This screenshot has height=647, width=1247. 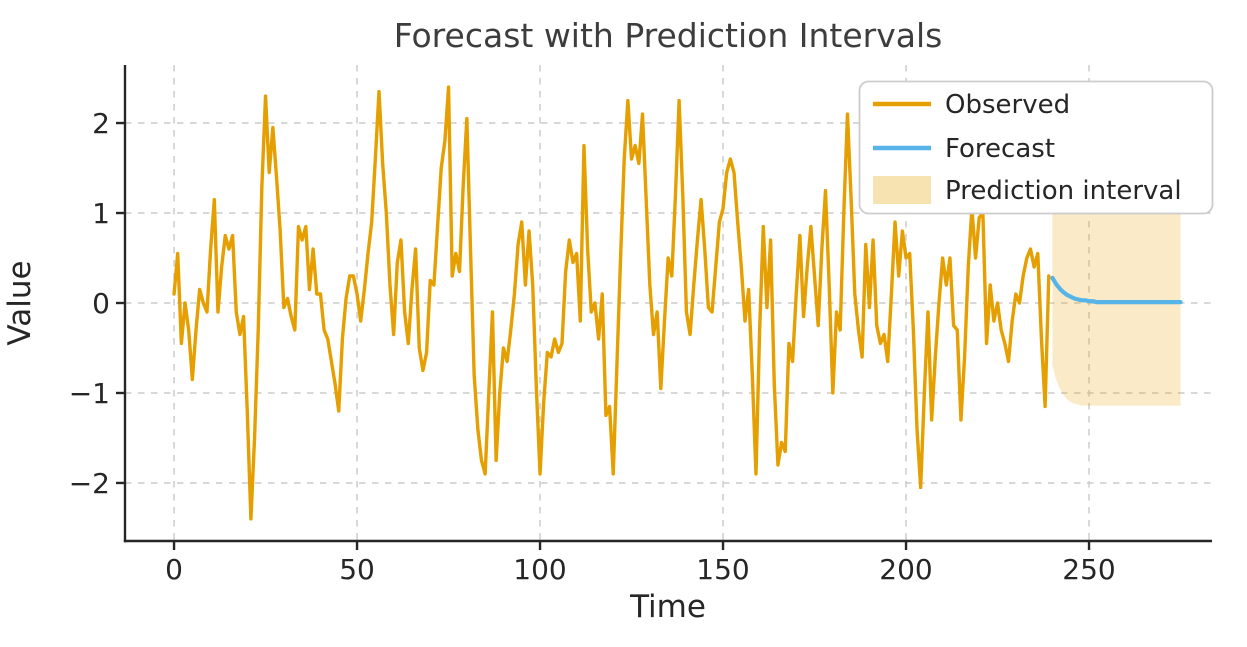 What do you see at coordinates (174, 569) in the screenshot?
I see `x-tick-label: 0` at bounding box center [174, 569].